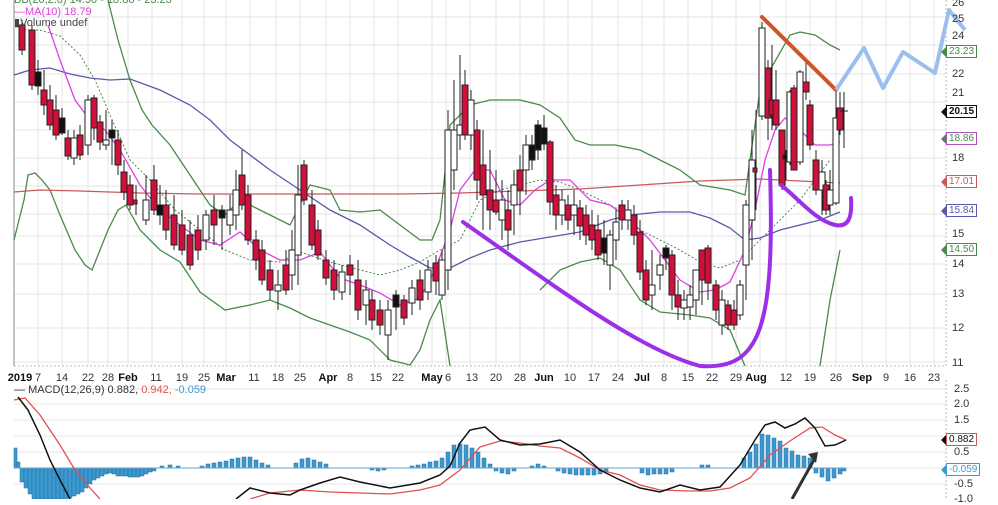 The height and width of the screenshot is (505, 998). What do you see at coordinates (427, 186) in the screenshot?
I see `ma200-line` at bounding box center [427, 186].